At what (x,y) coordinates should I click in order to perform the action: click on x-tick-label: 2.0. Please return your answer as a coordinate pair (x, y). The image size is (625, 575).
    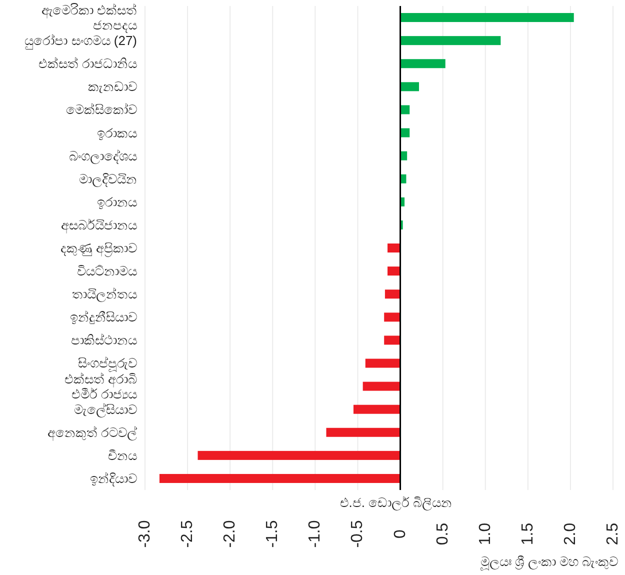
    Looking at the image, I should click on (570, 534).